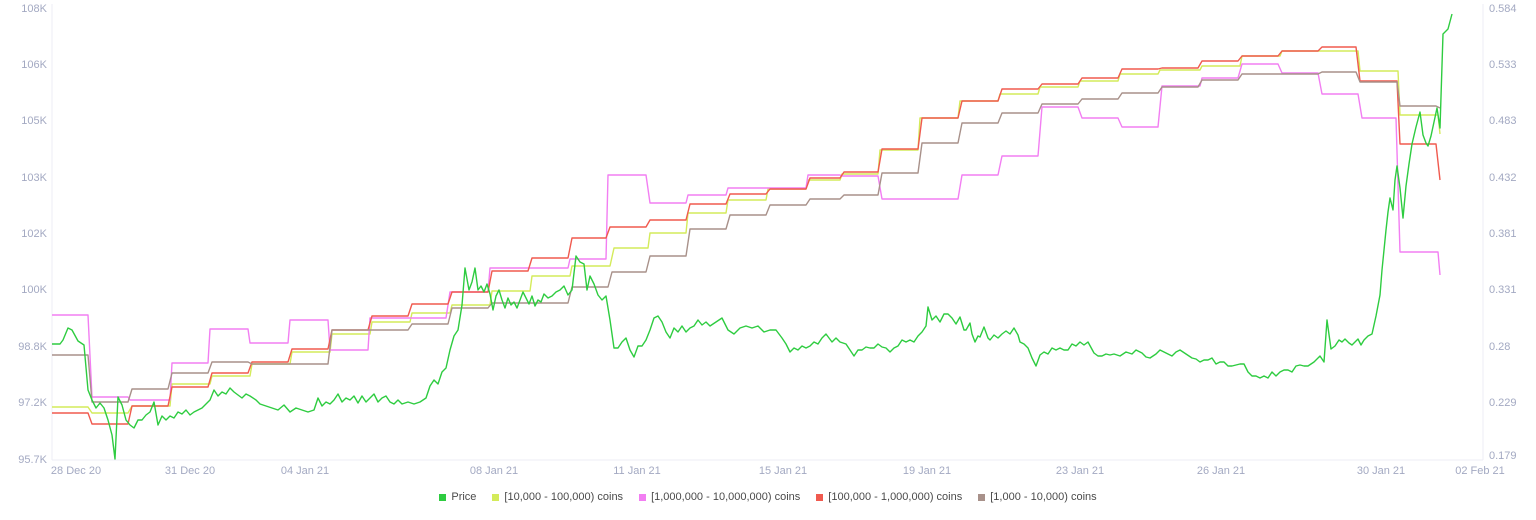 The height and width of the screenshot is (520, 1536). What do you see at coordinates (1503, 121) in the screenshot?
I see `y-right-tick: 0.483` at bounding box center [1503, 121].